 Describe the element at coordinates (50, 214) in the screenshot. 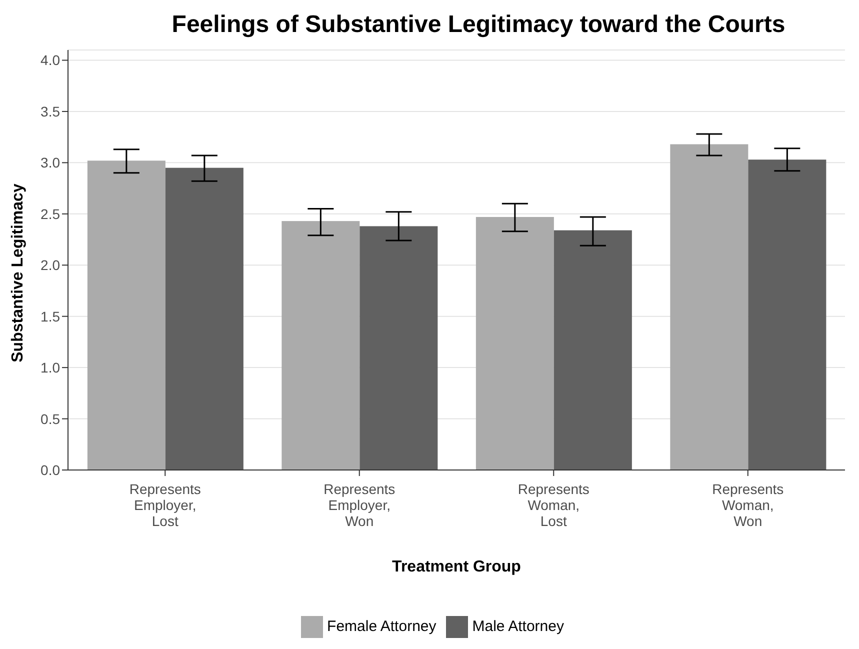

I see `y-tick-label: 2.5` at that location.